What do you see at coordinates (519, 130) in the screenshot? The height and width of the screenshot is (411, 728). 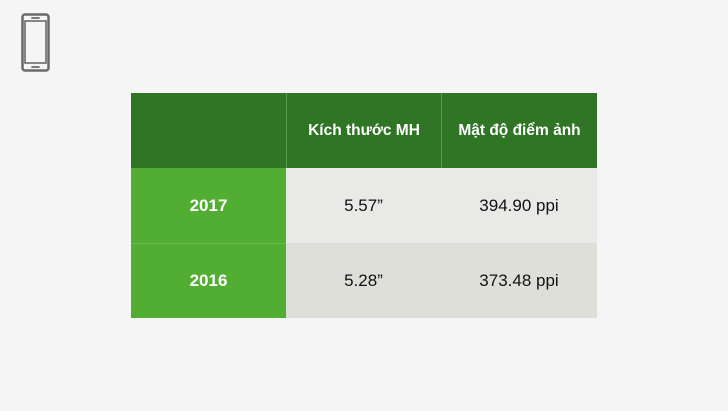 I see `header-pixel-density: Mật độ điểm ảnh` at bounding box center [519, 130].